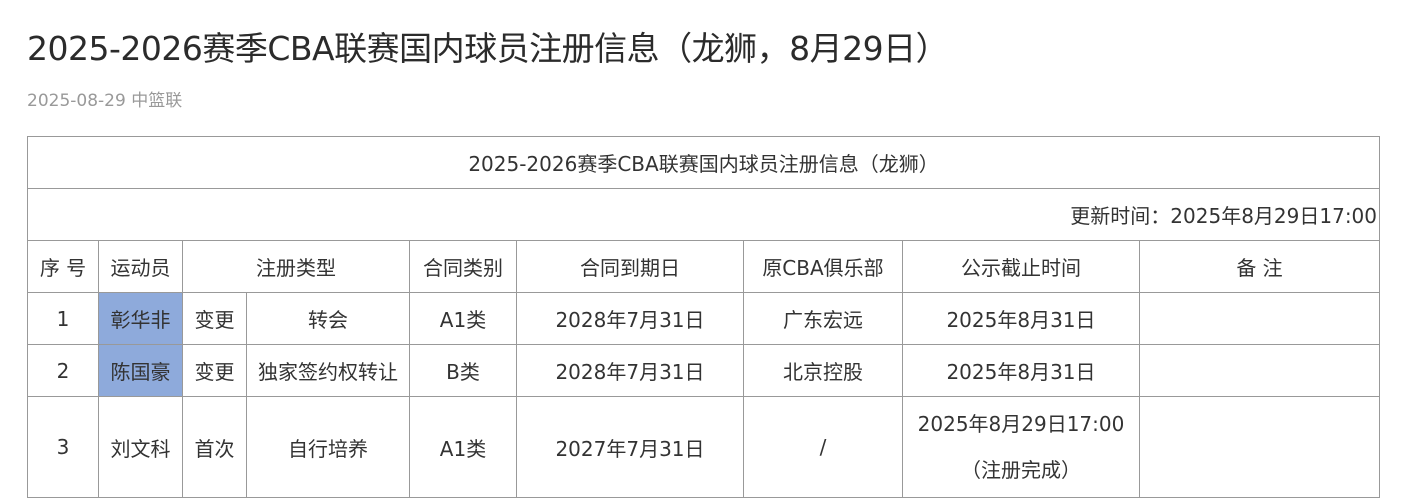 This screenshot has width=1420, height=498. What do you see at coordinates (488, 48) in the screenshot?
I see `page-title: 2025-2026赛季CBA联赛国内球员注册信息（龙狮，8月29日）` at bounding box center [488, 48].